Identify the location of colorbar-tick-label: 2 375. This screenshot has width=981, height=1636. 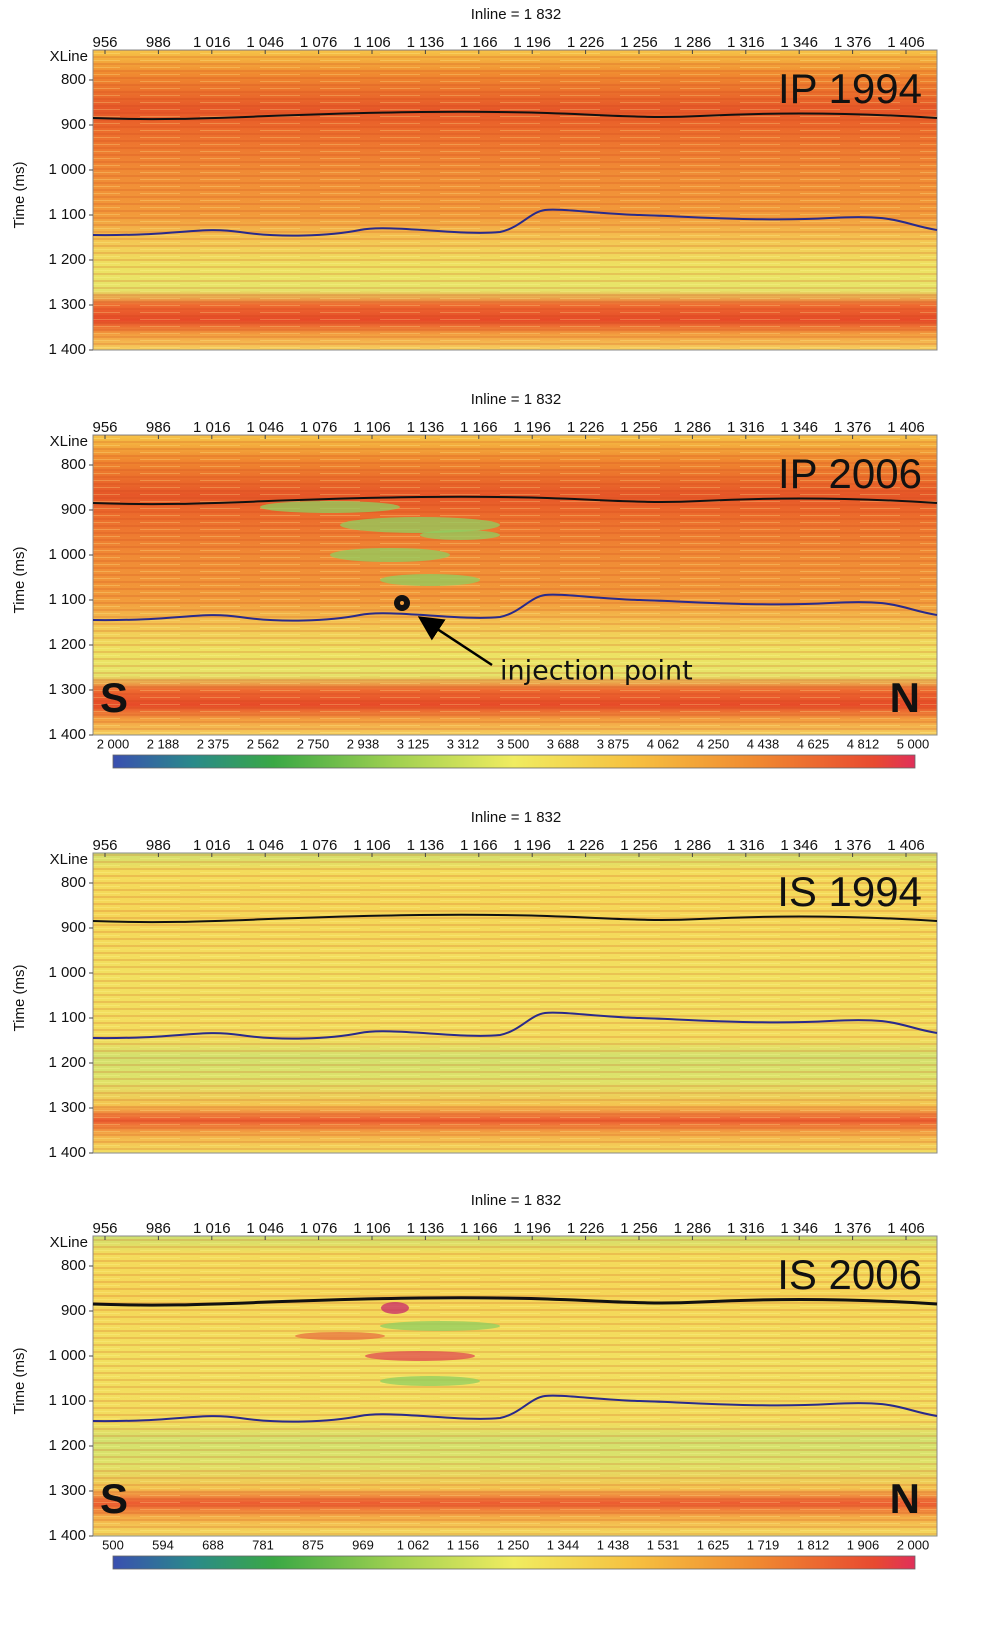
(213, 743).